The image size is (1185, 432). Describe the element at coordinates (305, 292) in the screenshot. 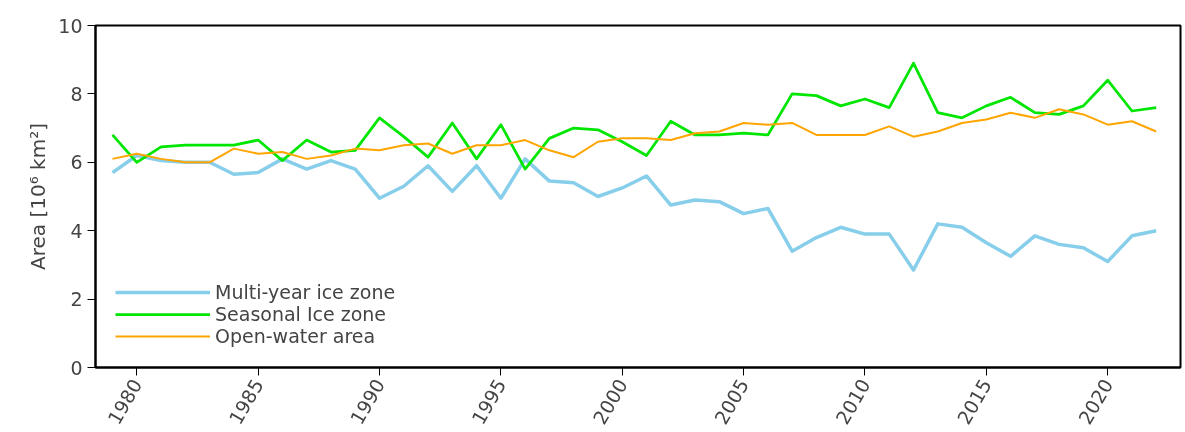

I see `legend-label: Multi-year ice zone` at that location.